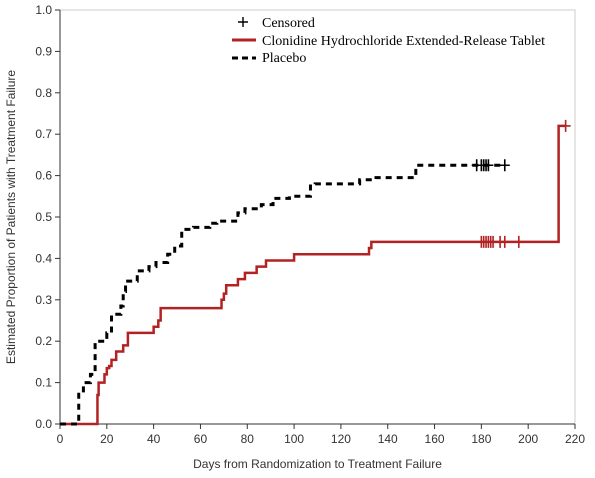 Image resolution: width=595 pixels, height=478 pixels. What do you see at coordinates (43, 217) in the screenshot?
I see `y-tick-label: 0.5` at bounding box center [43, 217].